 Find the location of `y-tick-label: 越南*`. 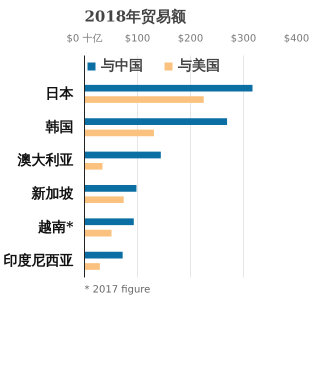

y-tick-label: 越南* is located at coordinates (55, 227).